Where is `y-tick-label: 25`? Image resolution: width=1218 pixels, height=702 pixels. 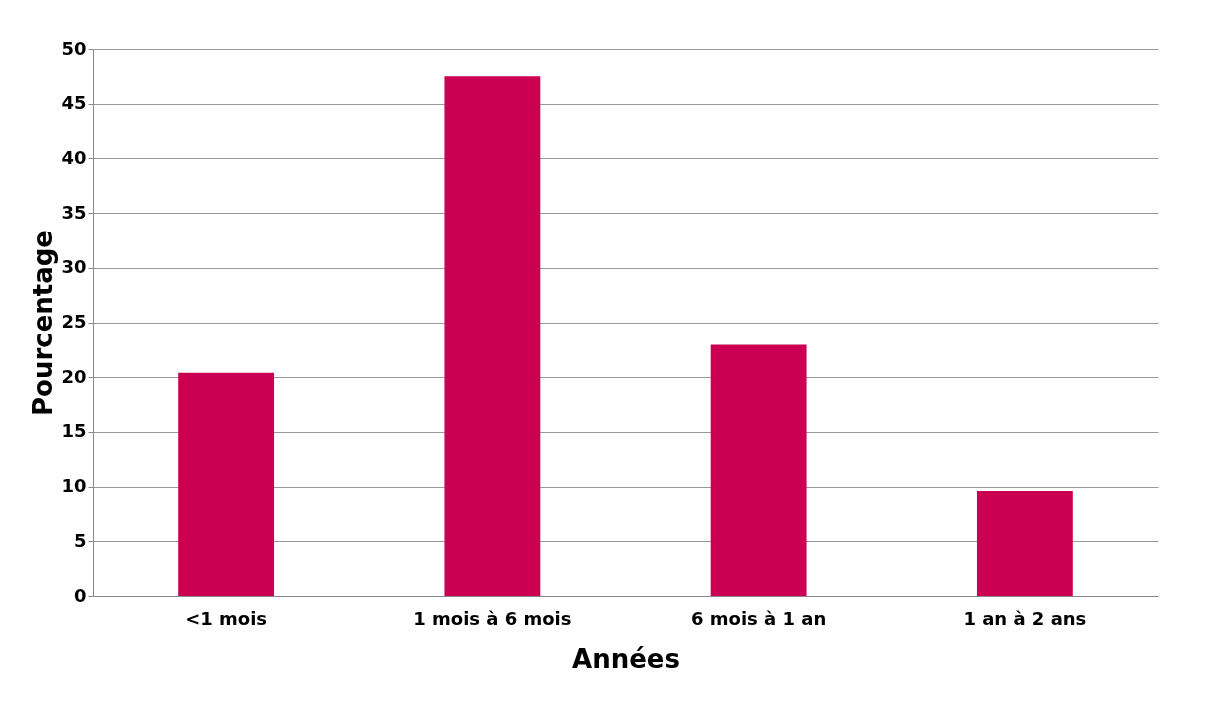 y-tick-label: 25 is located at coordinates (74, 321).